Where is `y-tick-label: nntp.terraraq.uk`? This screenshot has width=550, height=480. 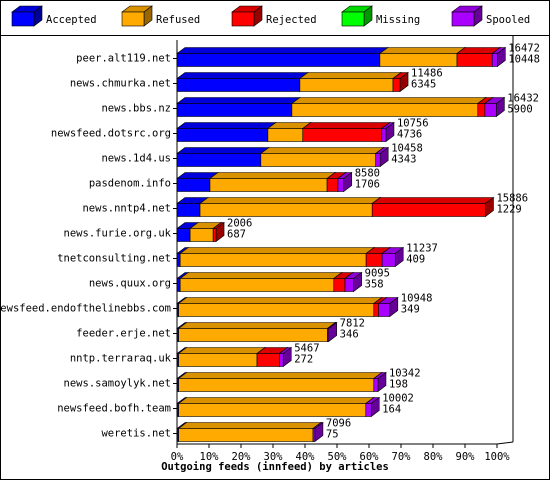
y-tick-label: nntp.terraraq.uk is located at coordinates (121, 359).